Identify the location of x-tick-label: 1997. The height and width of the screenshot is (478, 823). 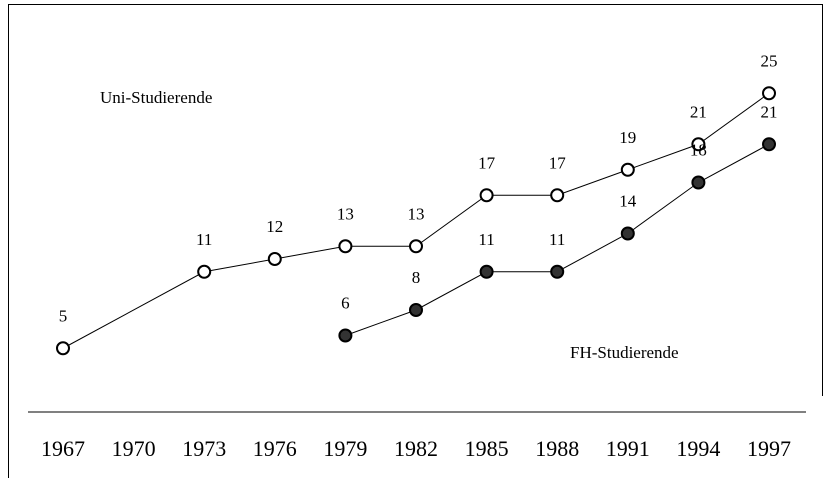
(769, 448).